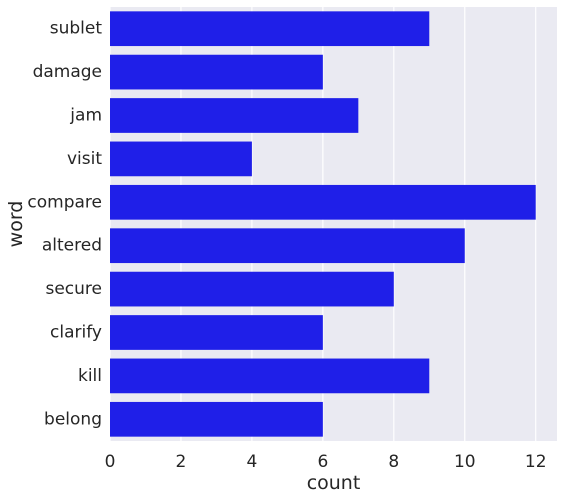 The height and width of the screenshot is (502, 564). Describe the element at coordinates (181, 159) in the screenshot. I see `bar-visit` at that location.